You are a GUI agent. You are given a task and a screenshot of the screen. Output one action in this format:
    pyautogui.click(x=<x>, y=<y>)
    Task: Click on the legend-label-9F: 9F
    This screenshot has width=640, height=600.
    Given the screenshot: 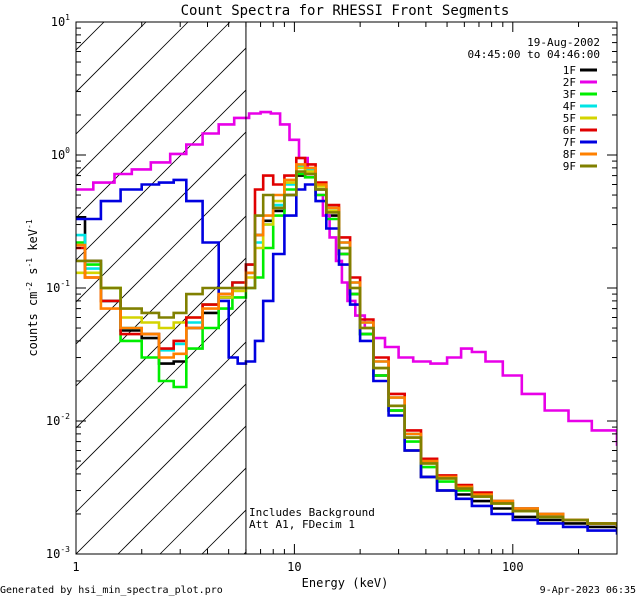 What is the action you would take?
    pyautogui.click(x=569, y=166)
    